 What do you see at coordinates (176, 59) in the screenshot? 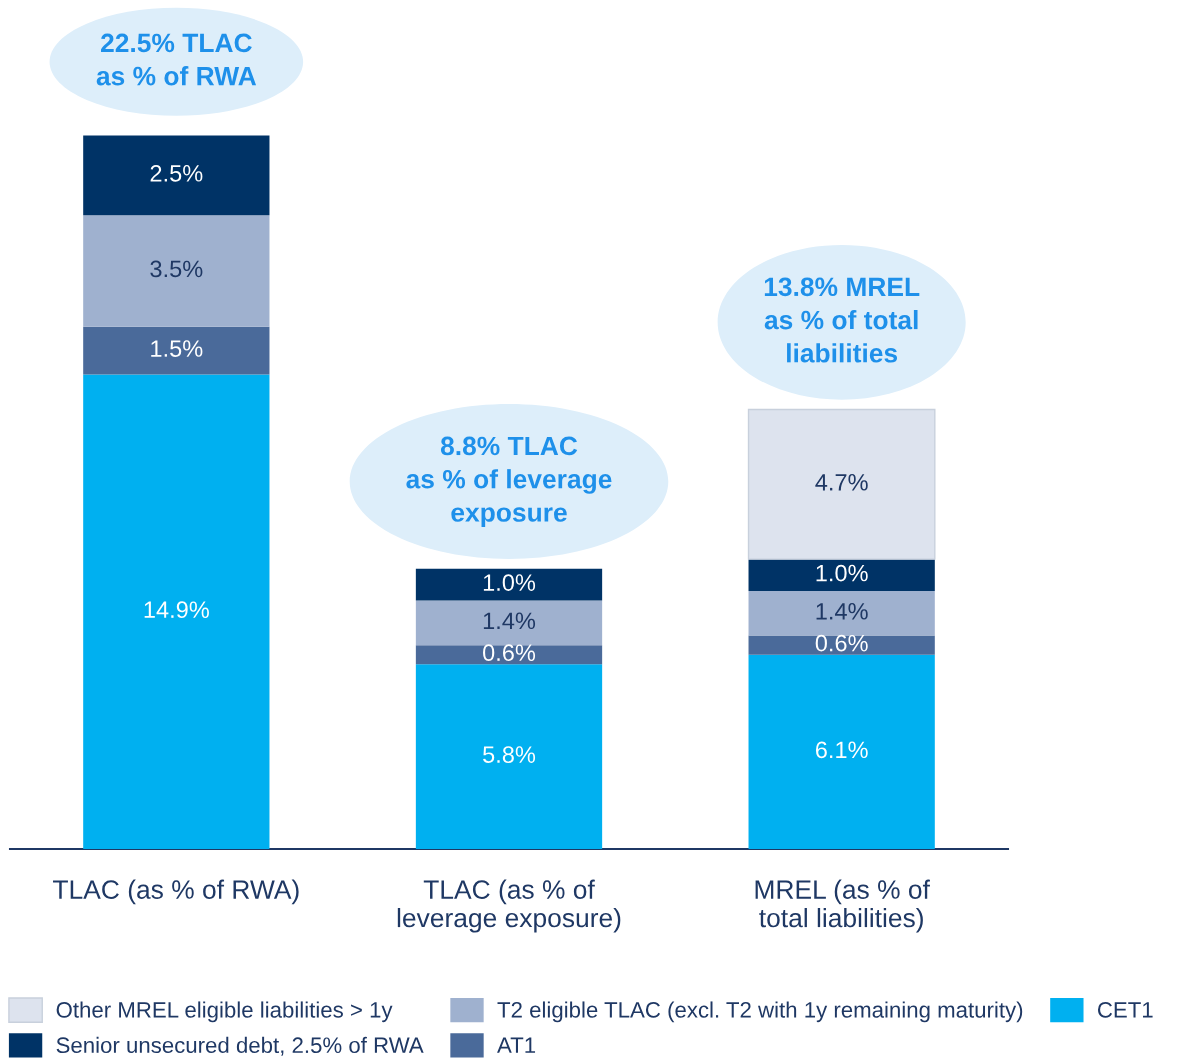
I see `annotation: 22.5% TLAC as % of RWA` at bounding box center [176, 59].